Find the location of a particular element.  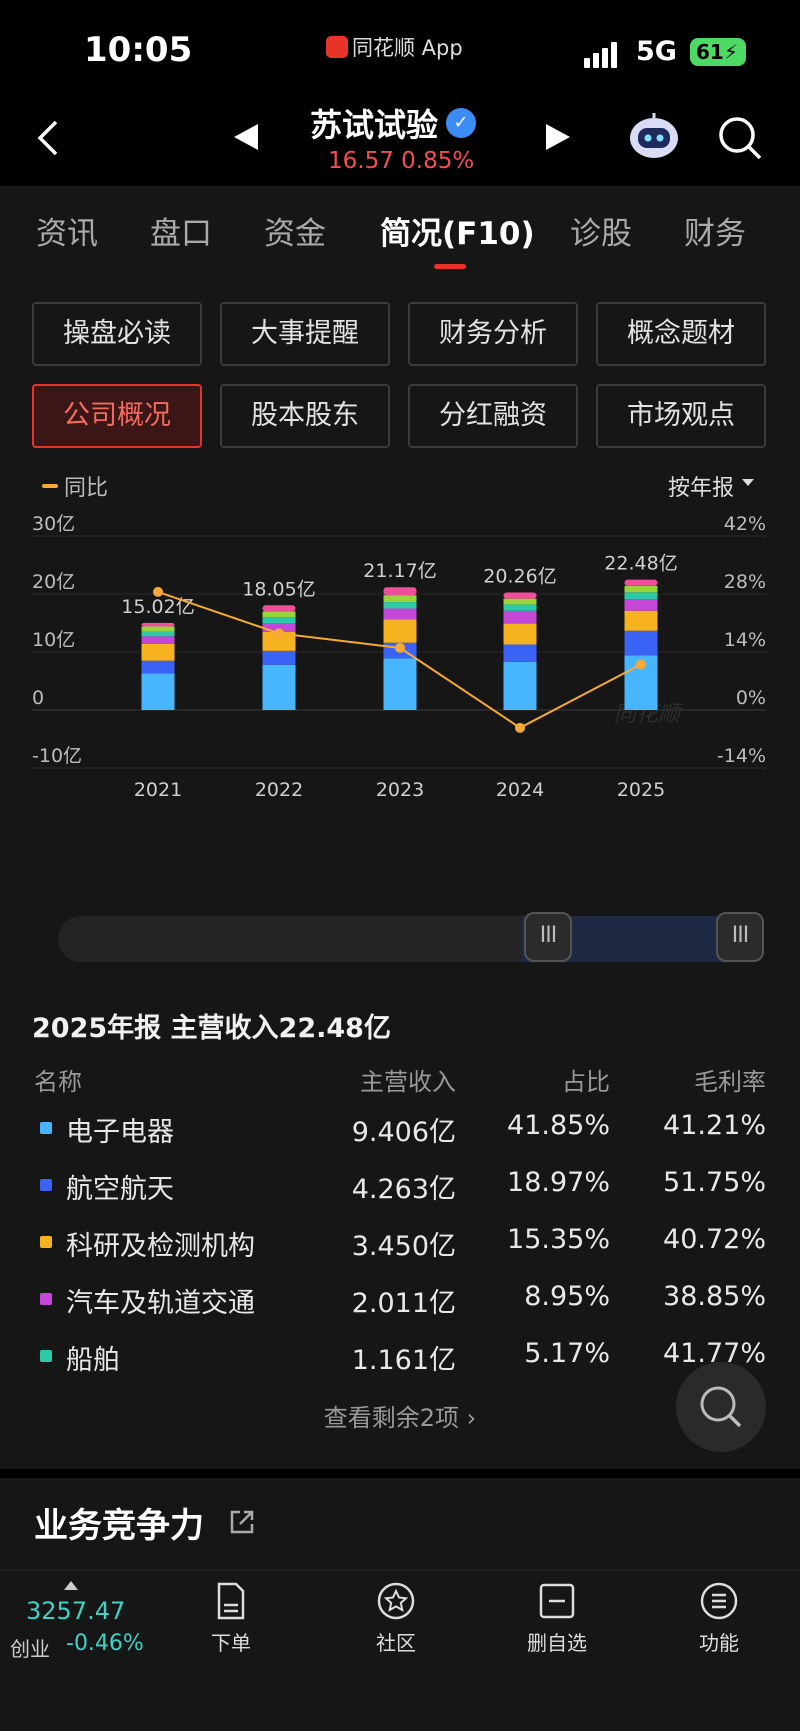

tab-quote: 盘口 is located at coordinates (181, 234).